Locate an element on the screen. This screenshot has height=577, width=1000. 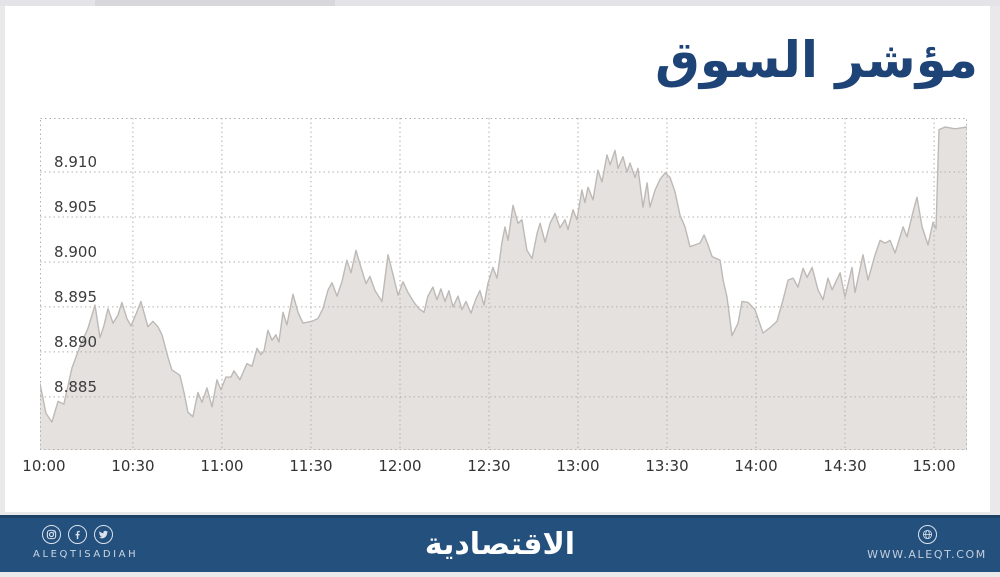
x-axis-label: 13:30 is located at coordinates (667, 466).